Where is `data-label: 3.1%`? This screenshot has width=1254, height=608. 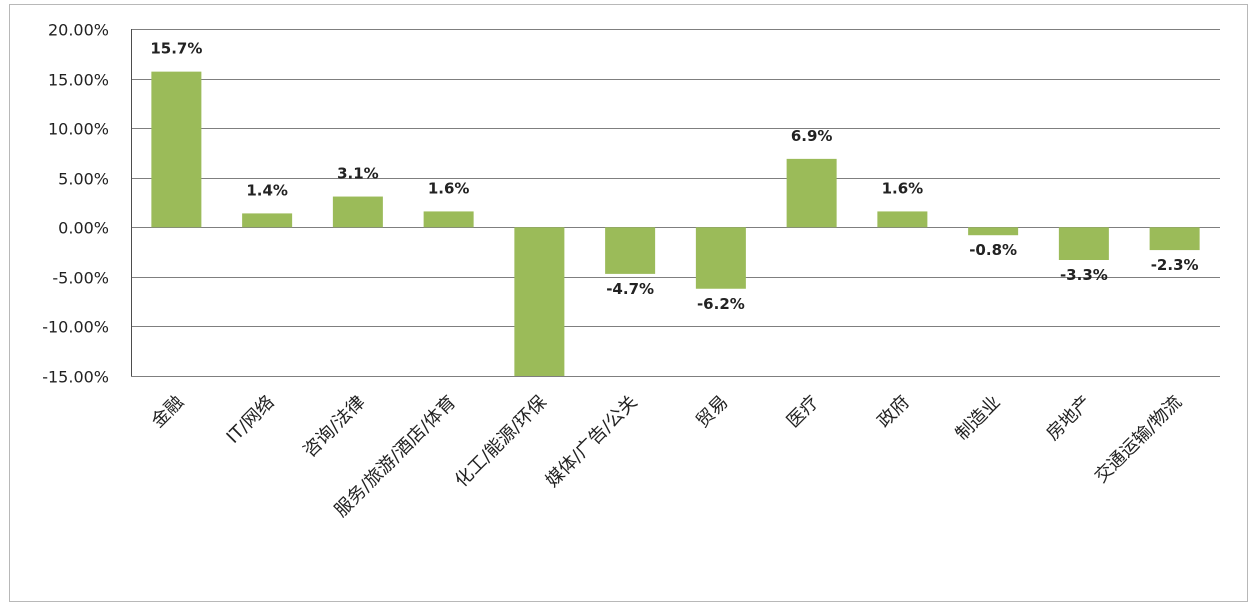
data-label: 3.1% is located at coordinates (358, 174).